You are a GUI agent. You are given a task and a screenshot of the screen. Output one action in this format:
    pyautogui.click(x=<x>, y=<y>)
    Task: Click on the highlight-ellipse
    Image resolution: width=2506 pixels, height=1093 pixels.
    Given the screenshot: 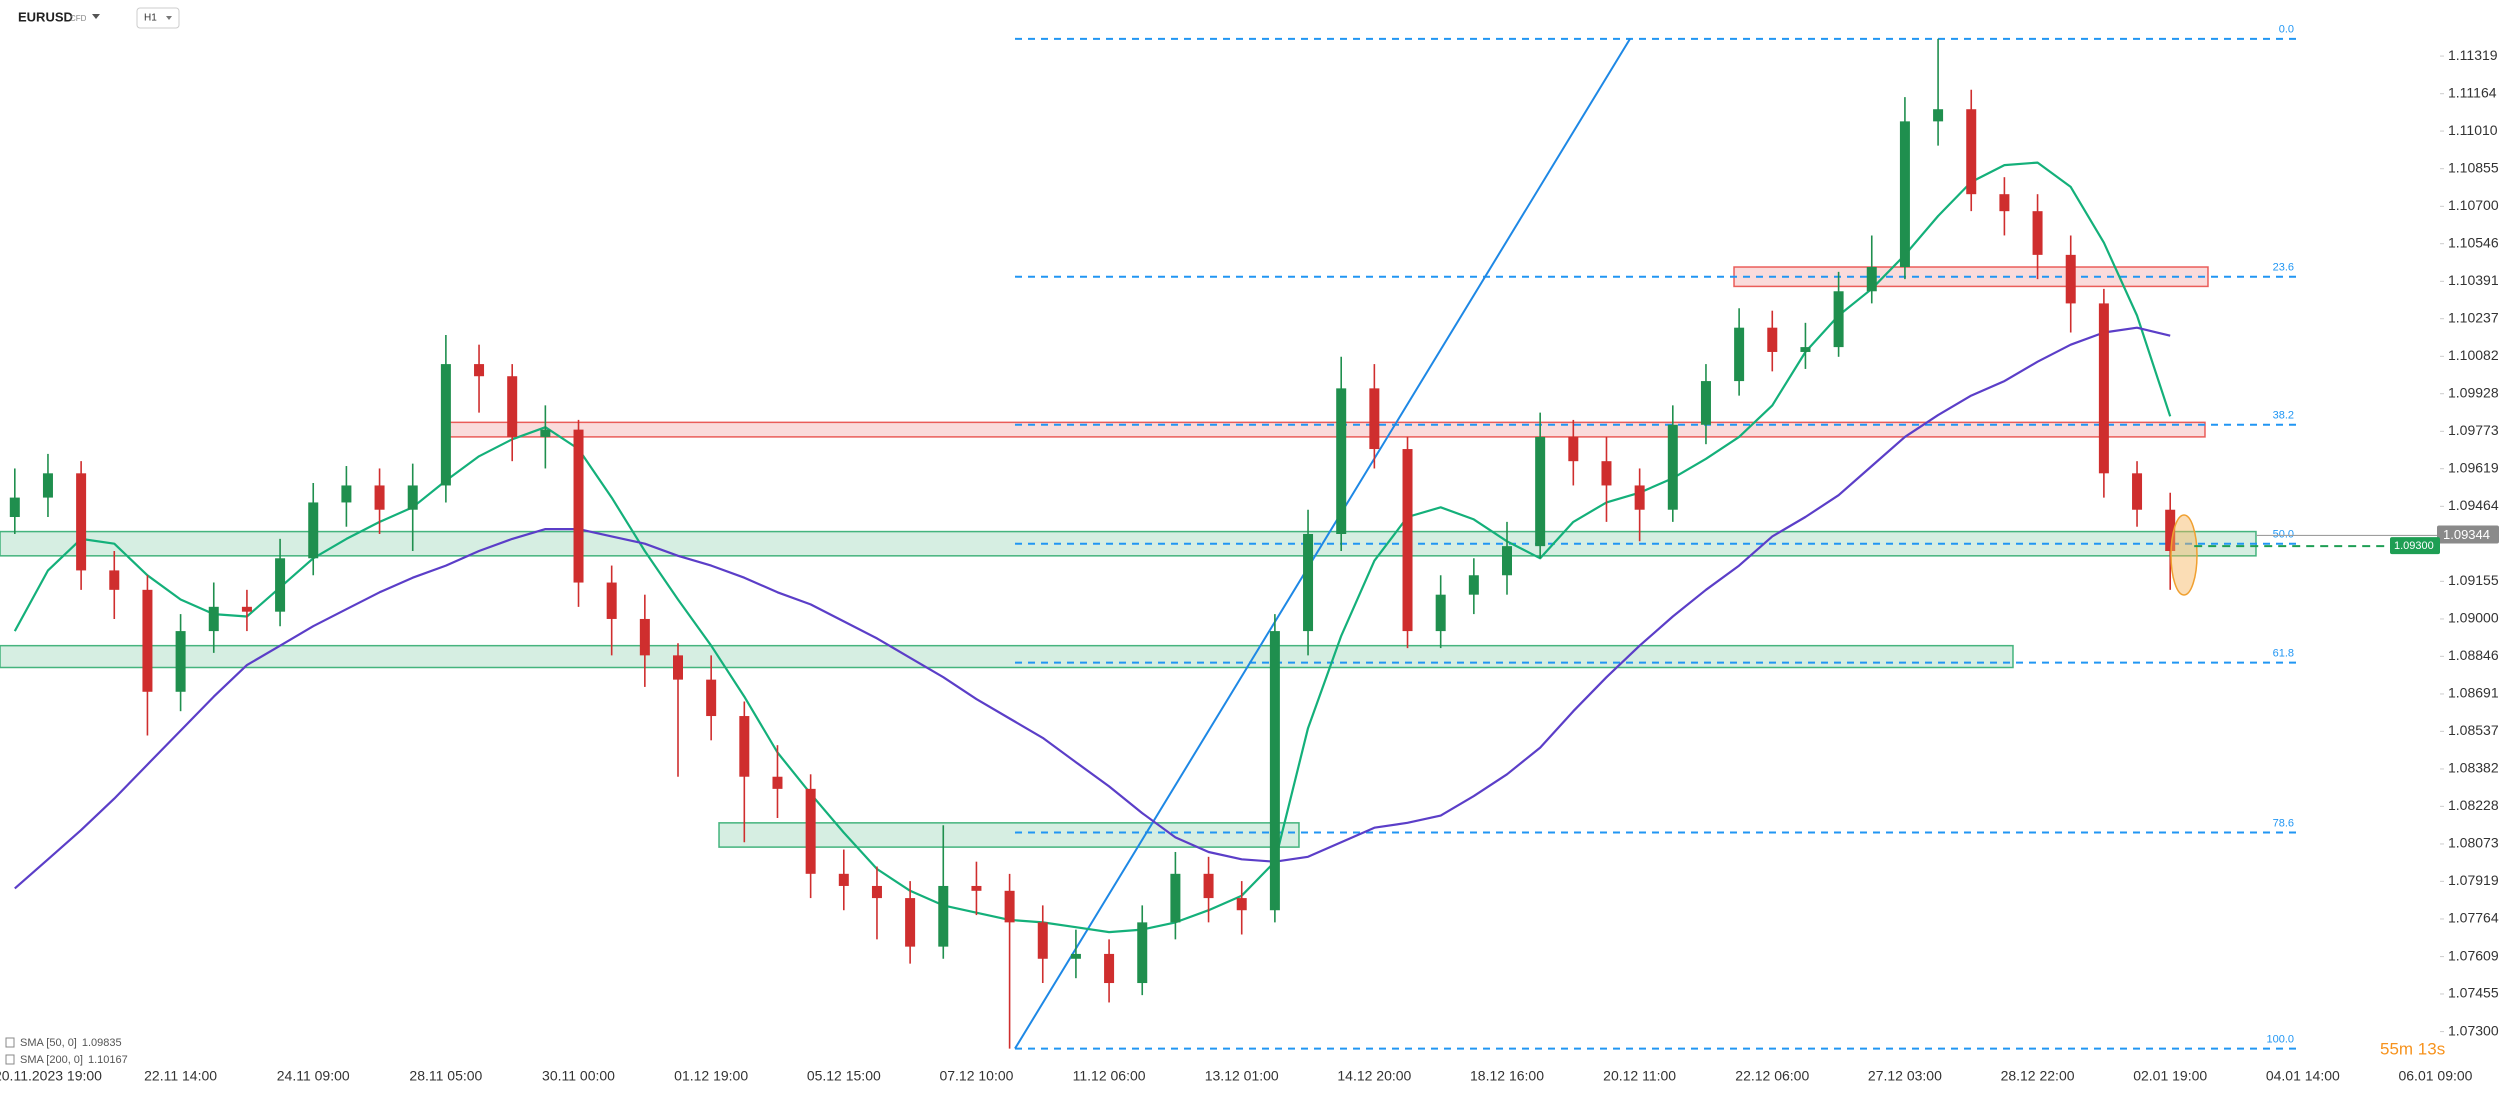 What is the action you would take?
    pyautogui.click(x=2184, y=555)
    